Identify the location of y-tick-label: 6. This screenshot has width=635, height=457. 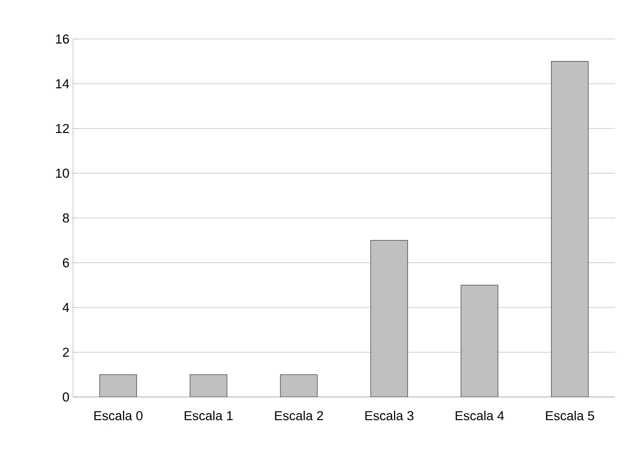
(65, 263).